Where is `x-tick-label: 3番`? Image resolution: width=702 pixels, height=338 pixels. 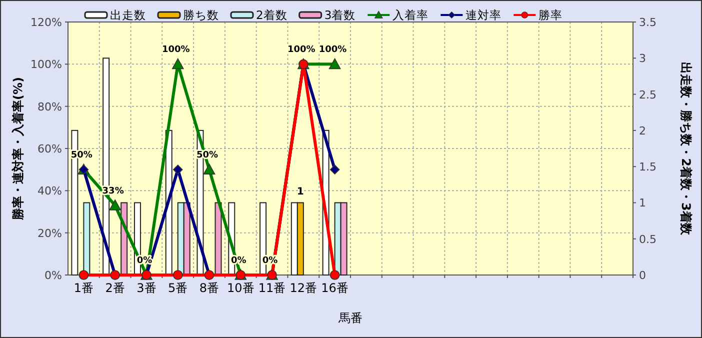
x-tick-label: 3番 is located at coordinates (146, 288).